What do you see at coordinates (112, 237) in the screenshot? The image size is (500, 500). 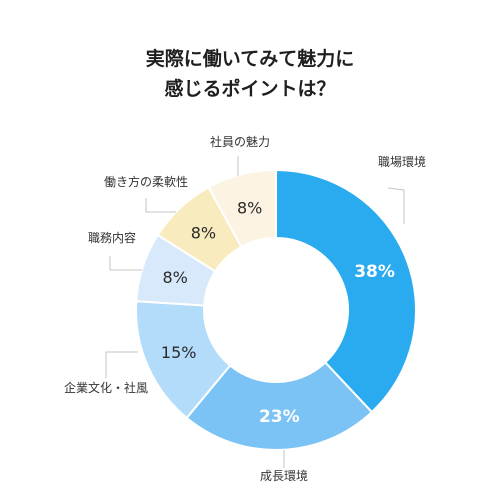 I see `slice-category-label-3: 職務内容` at bounding box center [112, 237].